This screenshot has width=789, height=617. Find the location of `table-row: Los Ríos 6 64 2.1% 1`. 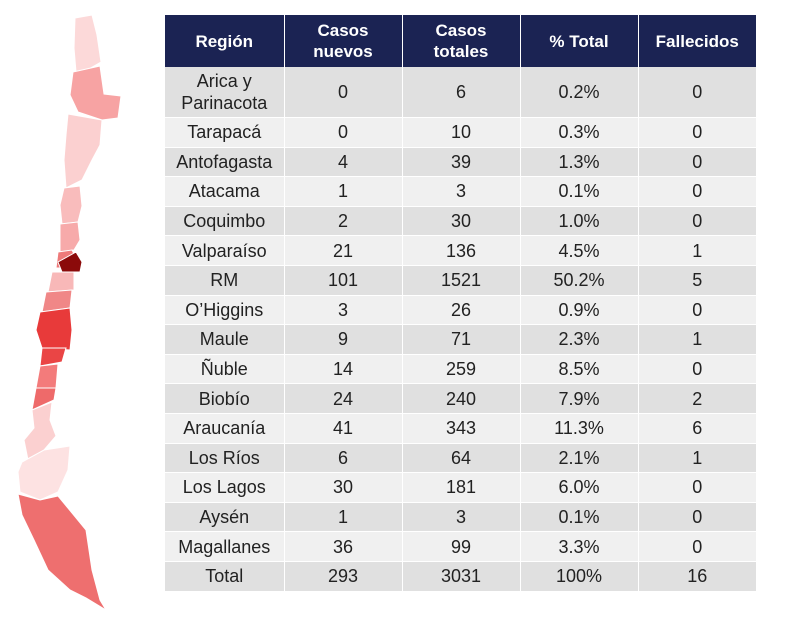

table-row: Los Ríos 6 64 2.1% 1 is located at coordinates (460, 458).